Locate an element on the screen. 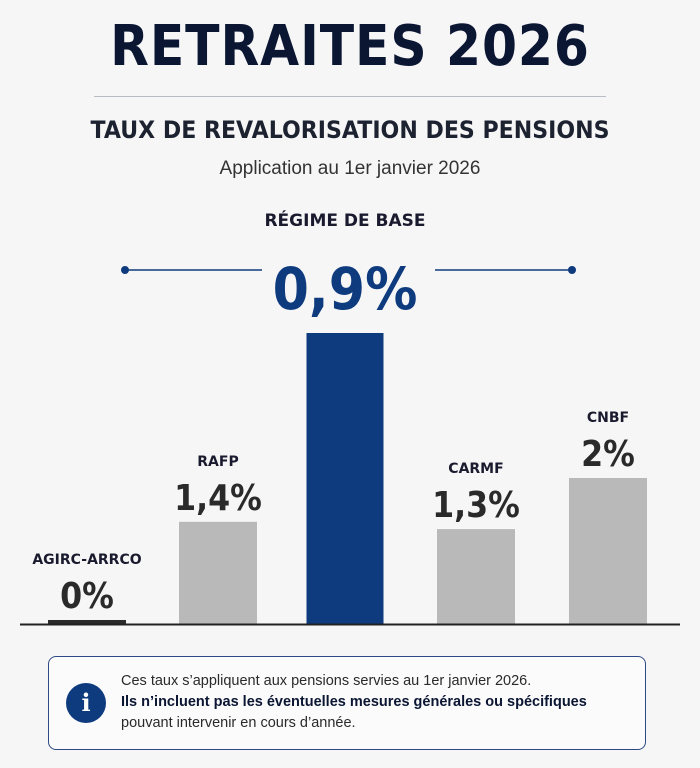 The width and height of the screenshot is (700, 768). category-label-4: CNBF is located at coordinates (608, 418).